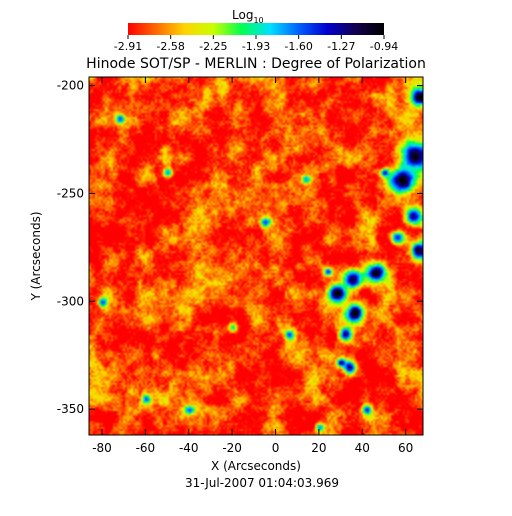 This screenshot has height=516, width=512. What do you see at coordinates (384, 46) in the screenshot?
I see `colorbar-tick-label: -0.94` at bounding box center [384, 46].